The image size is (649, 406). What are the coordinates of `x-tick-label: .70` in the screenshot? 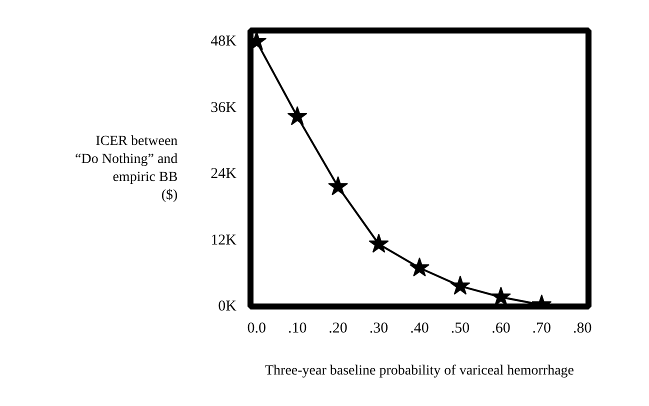 It's located at (542, 328).